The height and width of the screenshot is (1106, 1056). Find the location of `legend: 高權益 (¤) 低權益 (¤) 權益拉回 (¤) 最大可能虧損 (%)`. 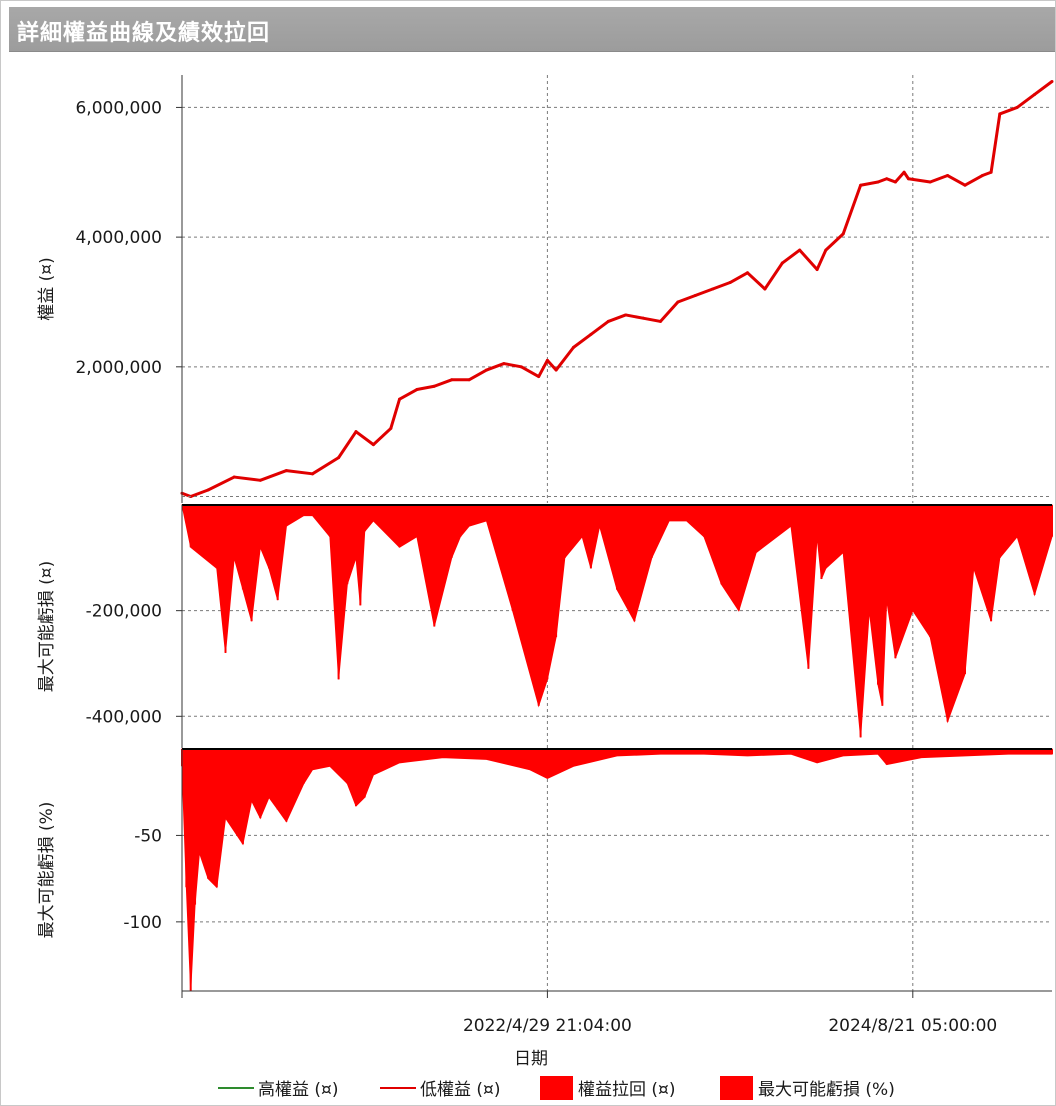

legend: 高權益 (¤) 低權益 (¤) 權益拉回 (¤) 最大可能虧損 (%) is located at coordinates (556, 1088).